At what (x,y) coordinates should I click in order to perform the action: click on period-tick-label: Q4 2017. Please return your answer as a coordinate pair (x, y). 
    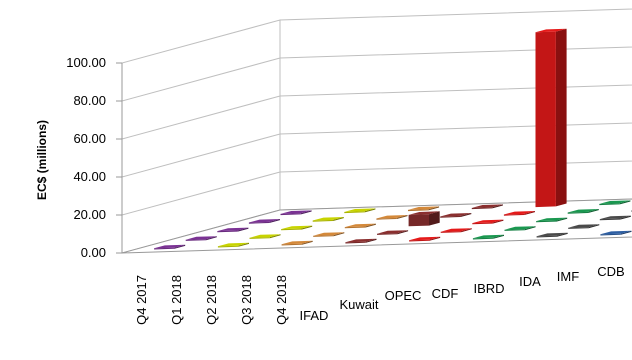
    Looking at the image, I should click on (141, 300).